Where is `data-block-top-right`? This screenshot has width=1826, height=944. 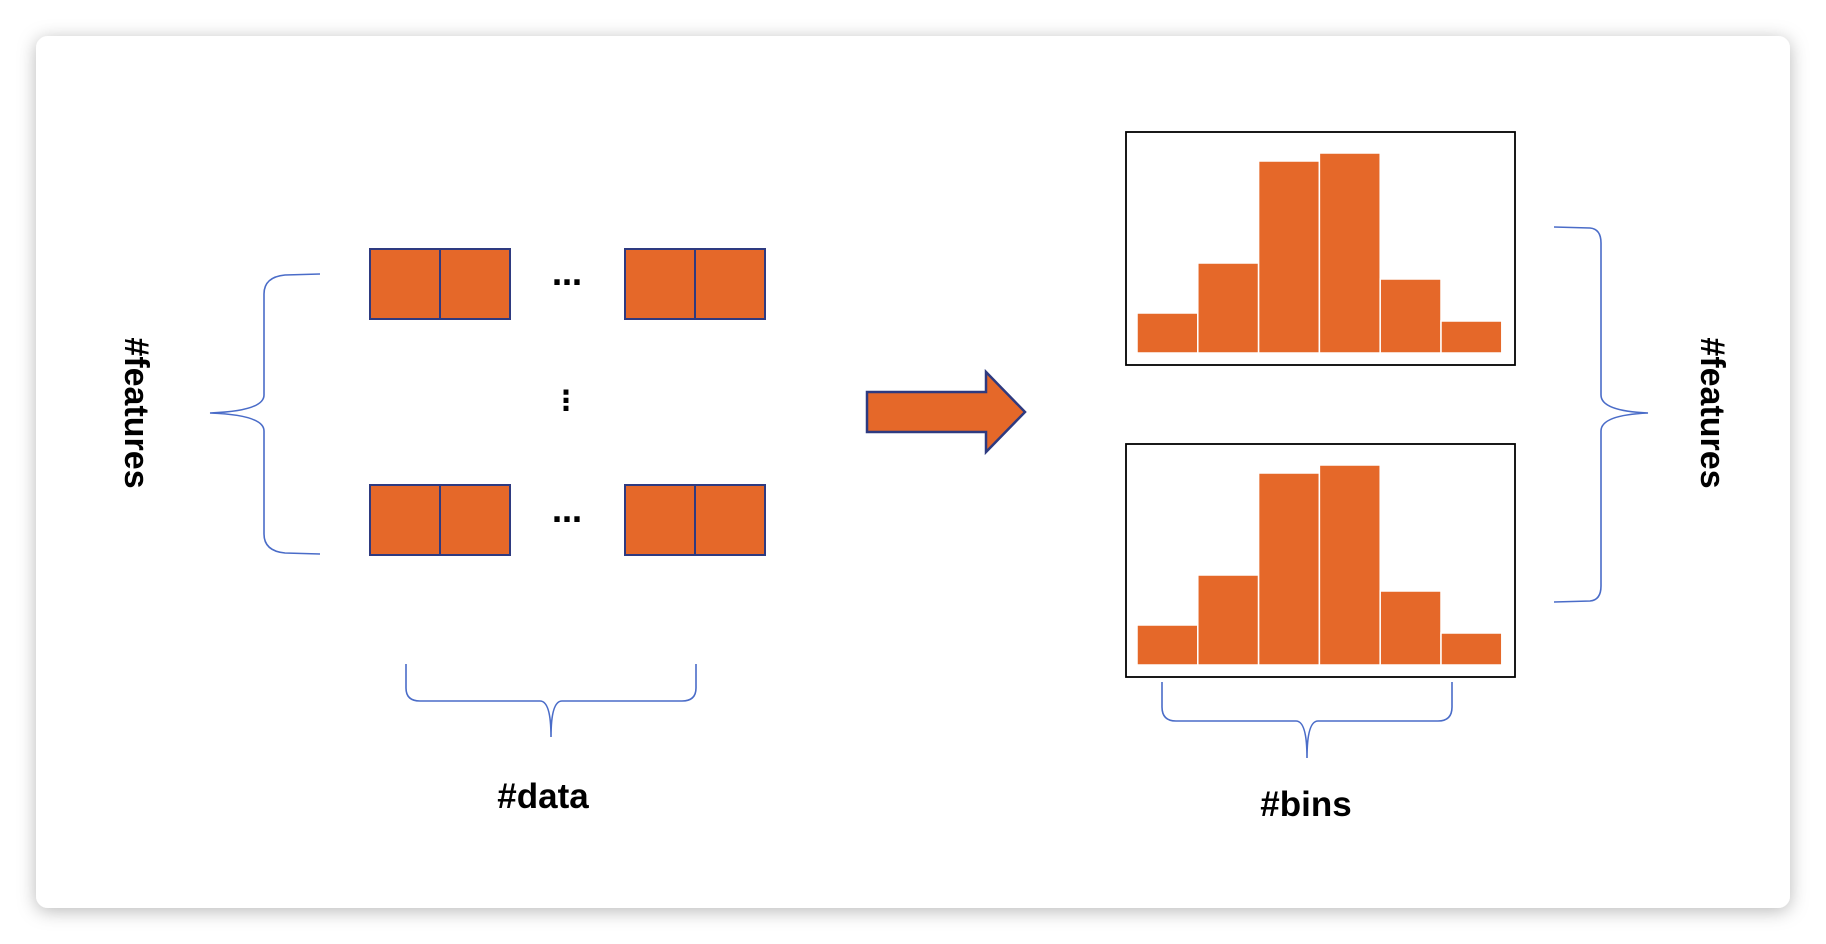
data-block-top-right is located at coordinates (695, 284).